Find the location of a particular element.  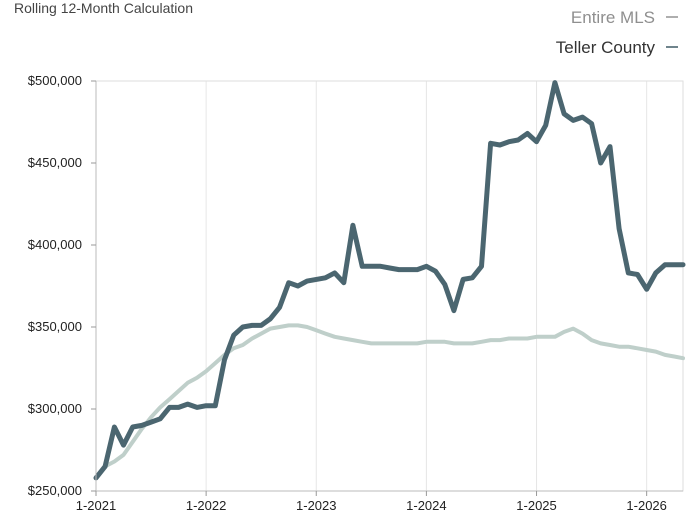

x-tick-label: 1-2024 is located at coordinates (426, 505).